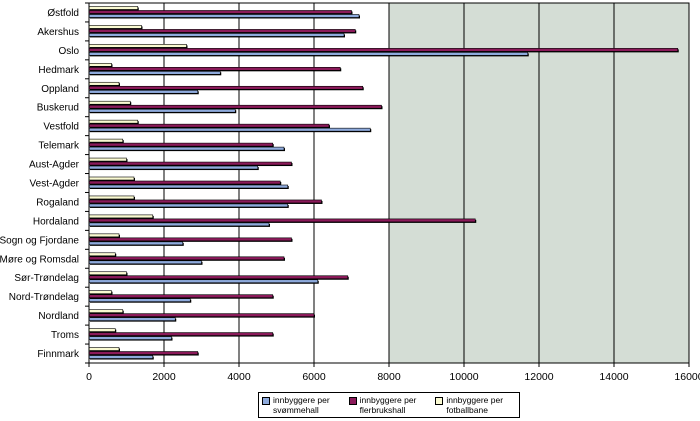 The image size is (700, 421). Describe the element at coordinates (44, 297) in the screenshot. I see `y-label-15: Nord-Trøndelag` at that location.